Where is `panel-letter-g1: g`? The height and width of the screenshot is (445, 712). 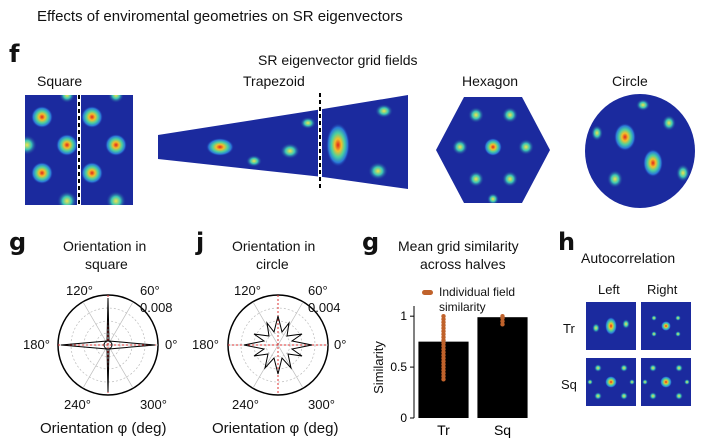
panel-letter-g1: g is located at coordinates (18, 242).